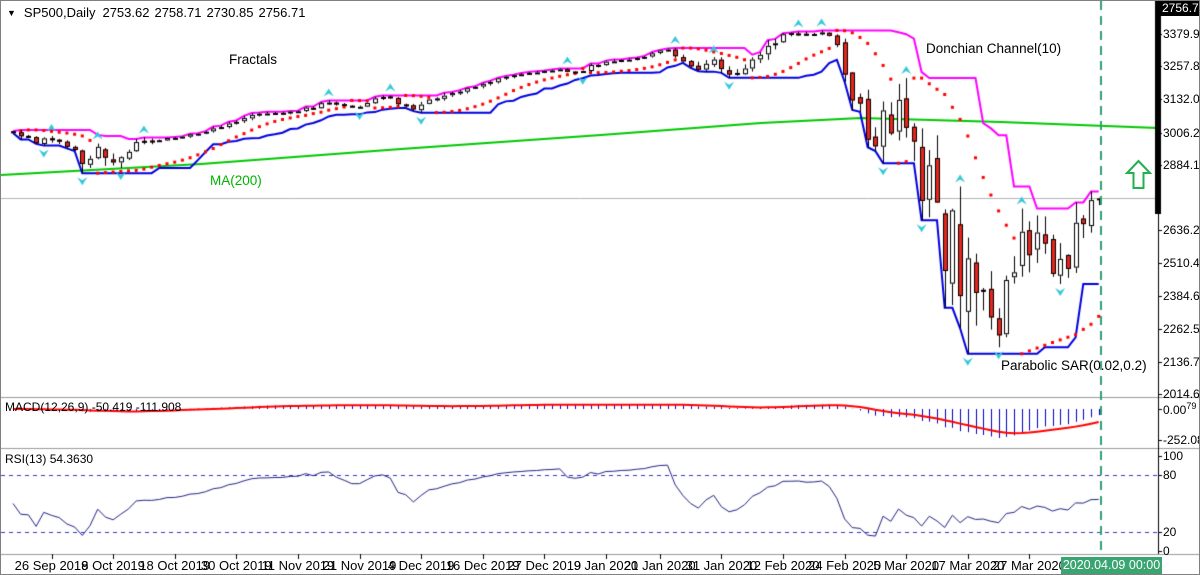  I want to click on date-axis-label: 16 Dec 2019, so click(482, 565).